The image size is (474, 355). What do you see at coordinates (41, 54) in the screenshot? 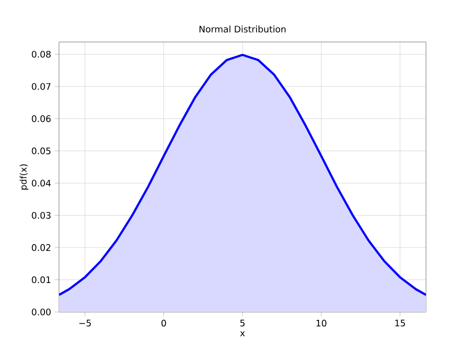
I see `y-tick-label: 0.08` at bounding box center [41, 54].